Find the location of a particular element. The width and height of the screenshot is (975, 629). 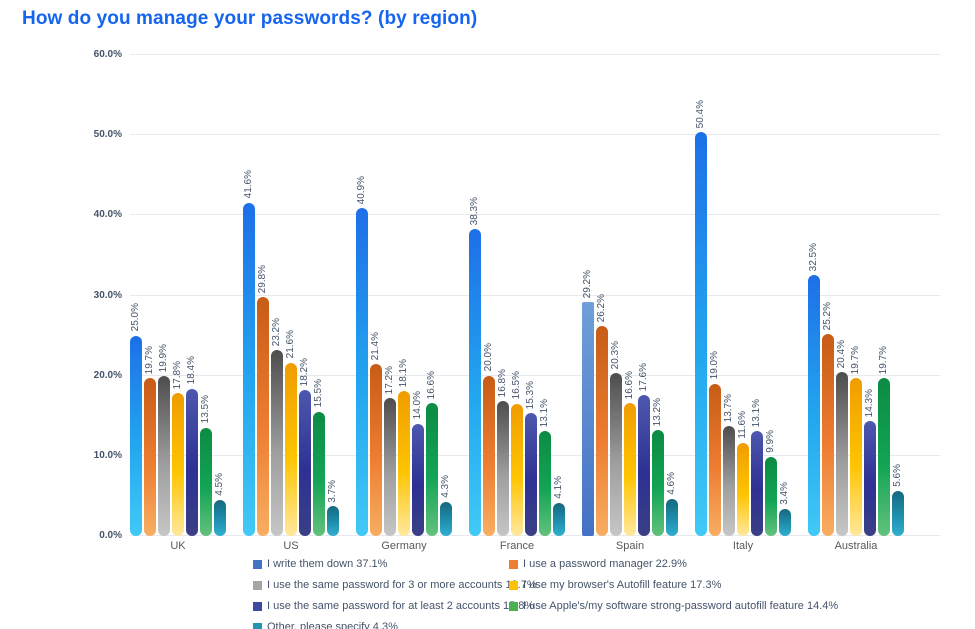

bar-value-label: 13.2% is located at coordinates (657, 412).